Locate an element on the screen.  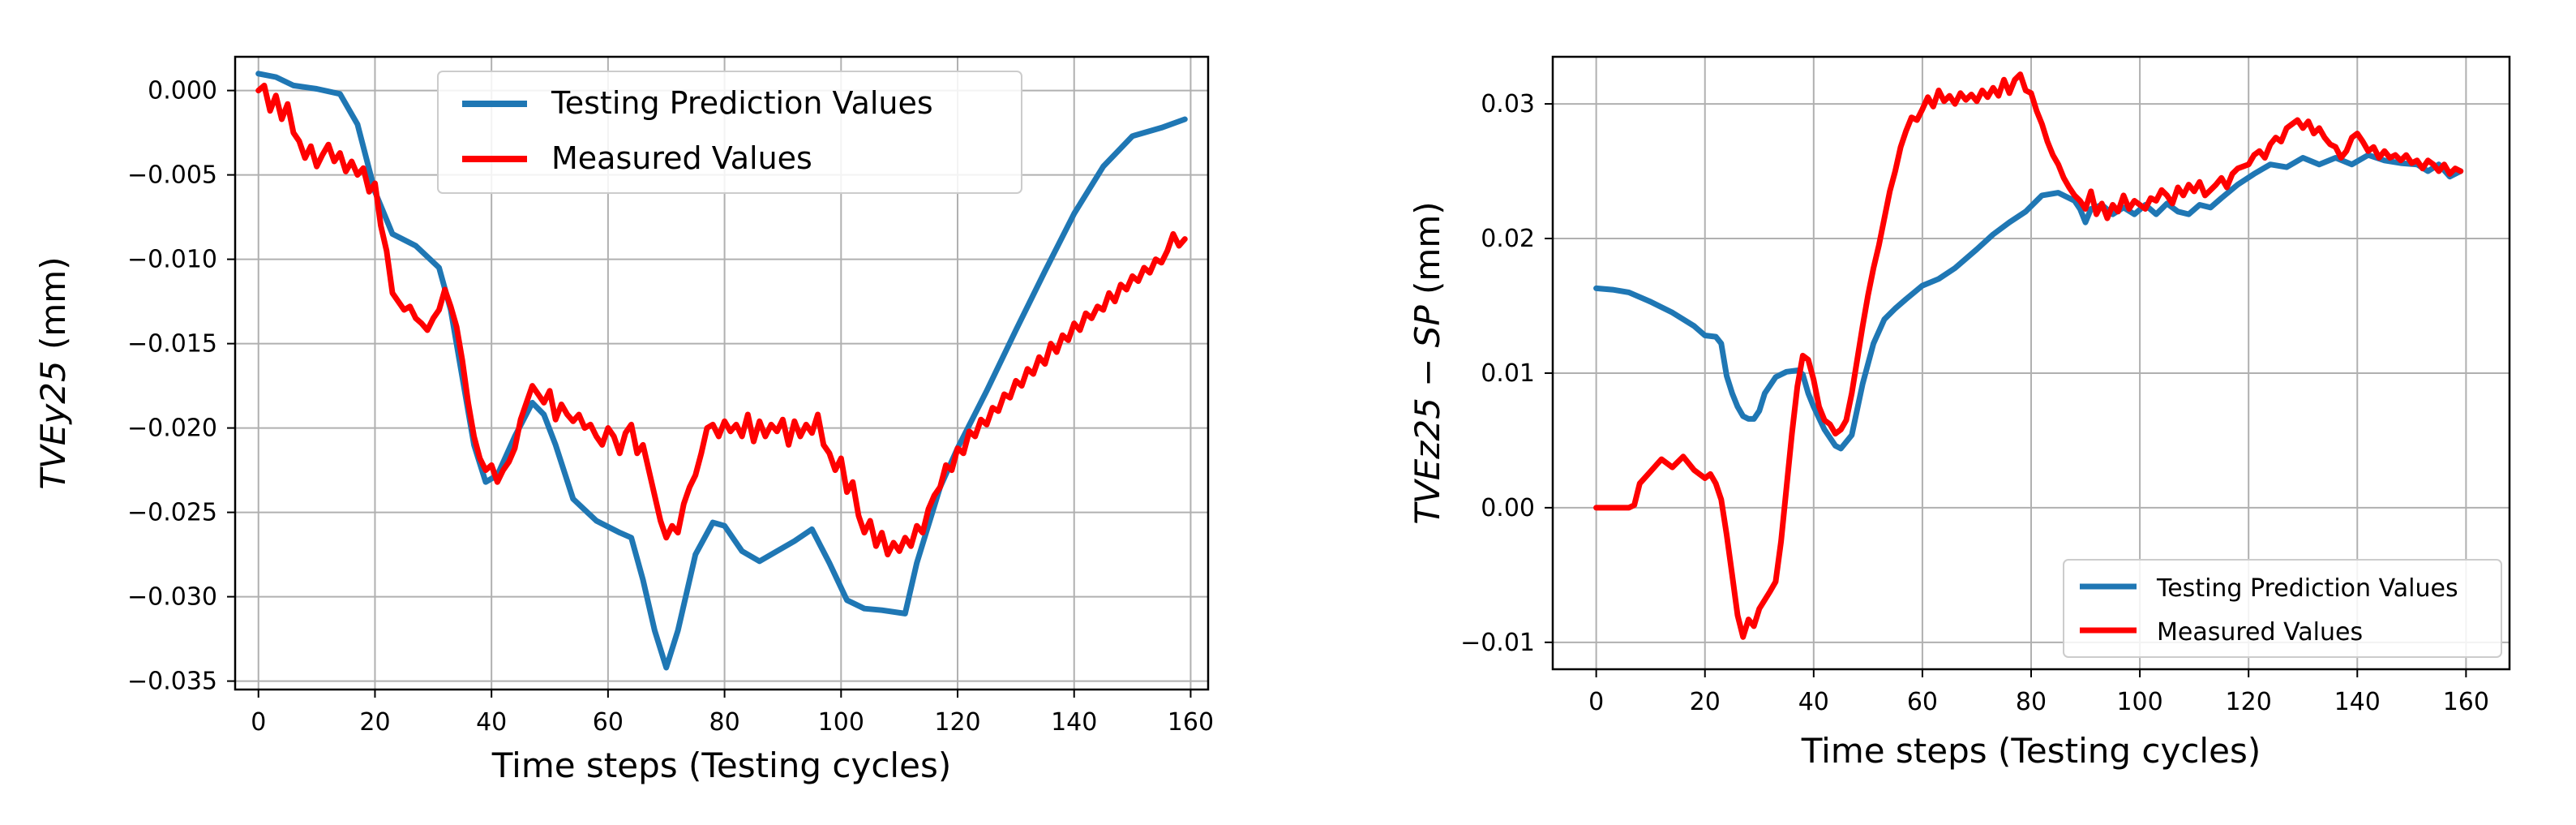
right-chart-y-axis-label: TVEz25 − SP (mm) is located at coordinates (1427, 362).